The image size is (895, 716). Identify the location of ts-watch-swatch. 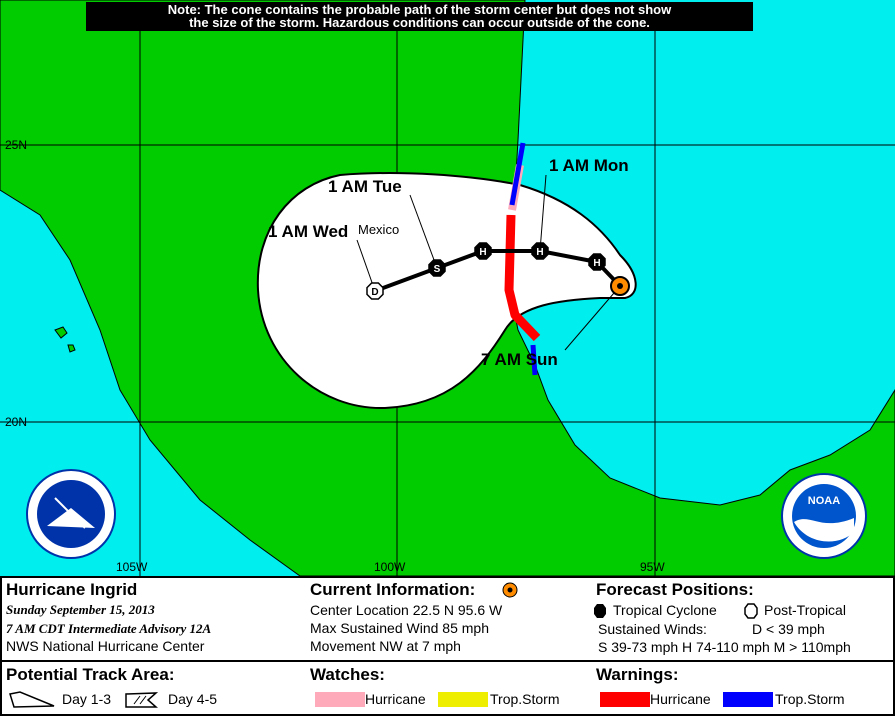
(463, 699).